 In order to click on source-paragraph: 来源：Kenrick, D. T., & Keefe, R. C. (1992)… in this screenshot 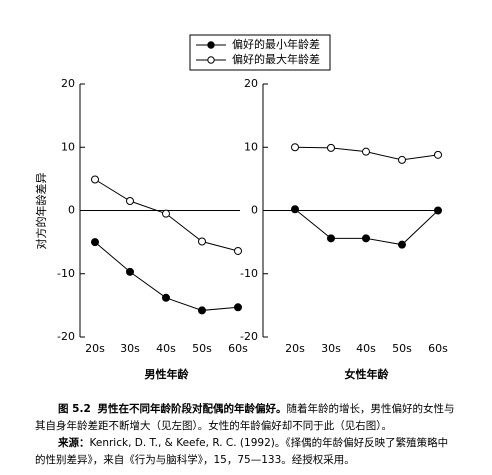, I will do `click(245, 452)`.